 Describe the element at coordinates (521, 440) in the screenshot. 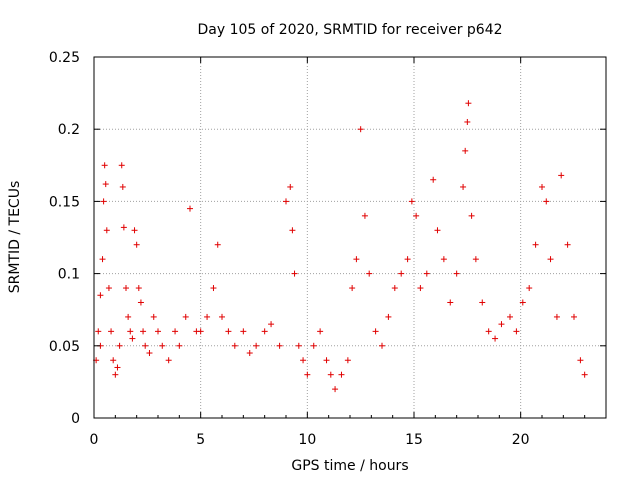

I see `x-tick-label: 20` at that location.